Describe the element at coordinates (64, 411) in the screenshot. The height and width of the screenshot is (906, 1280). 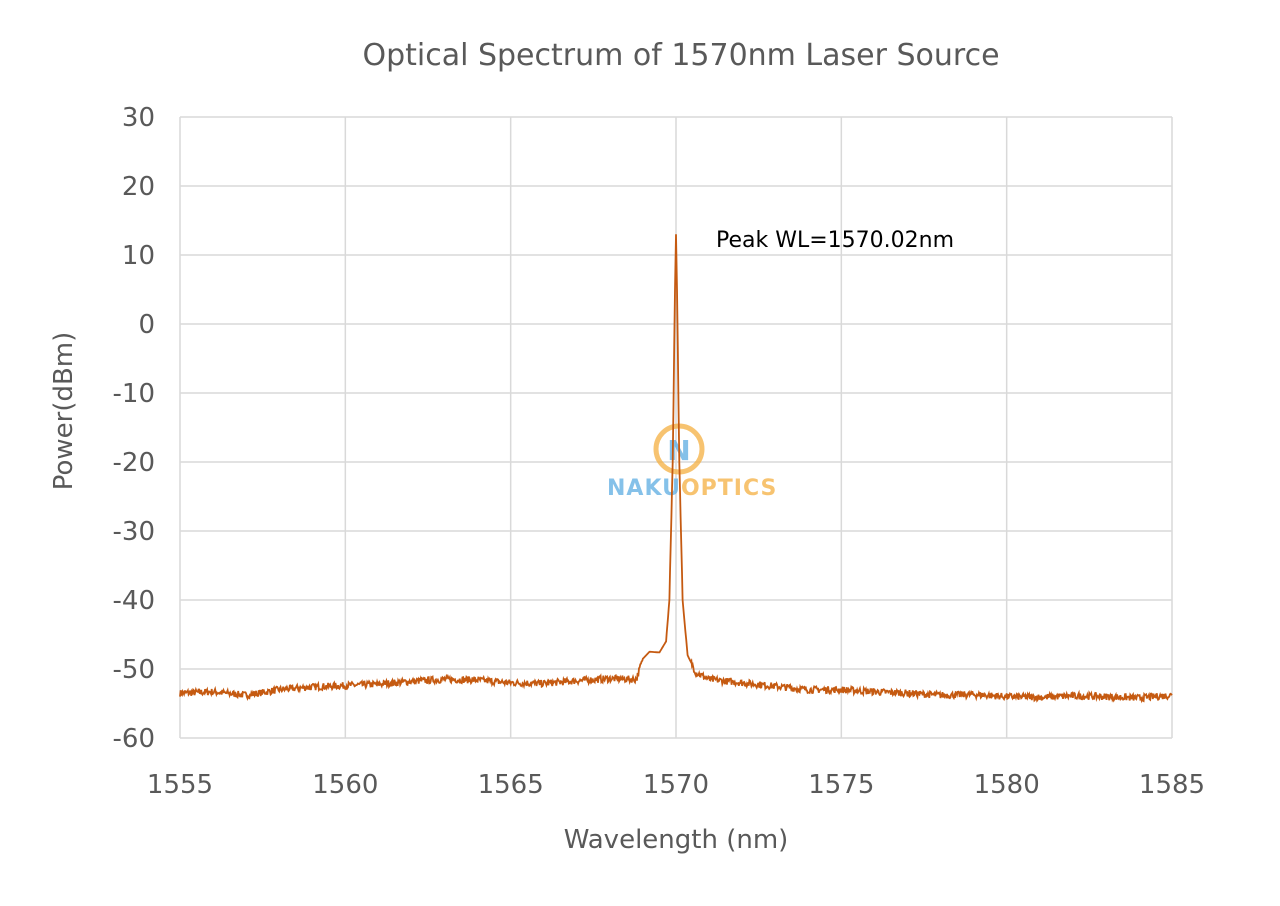
I see `y-axis-label: Power(dBm)` at that location.